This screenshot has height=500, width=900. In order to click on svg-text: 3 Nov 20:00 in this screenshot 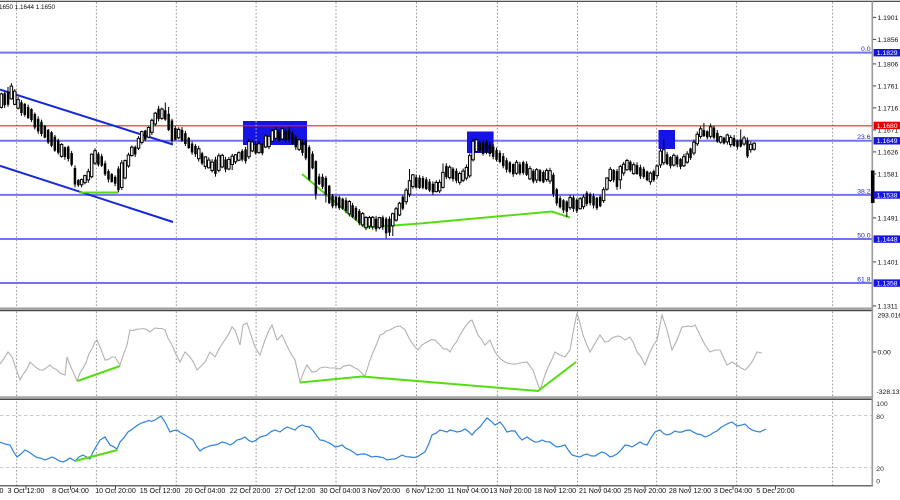, I will do `click(381, 491)`.